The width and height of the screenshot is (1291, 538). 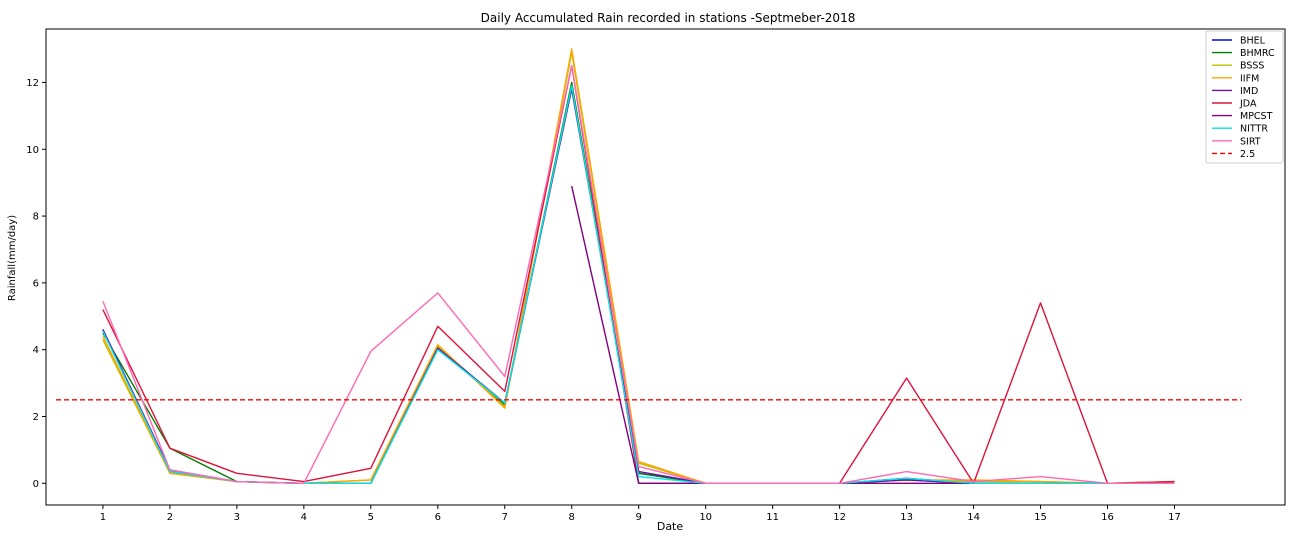 I want to click on legend-entry-label: SIRT, so click(x=1250, y=141).